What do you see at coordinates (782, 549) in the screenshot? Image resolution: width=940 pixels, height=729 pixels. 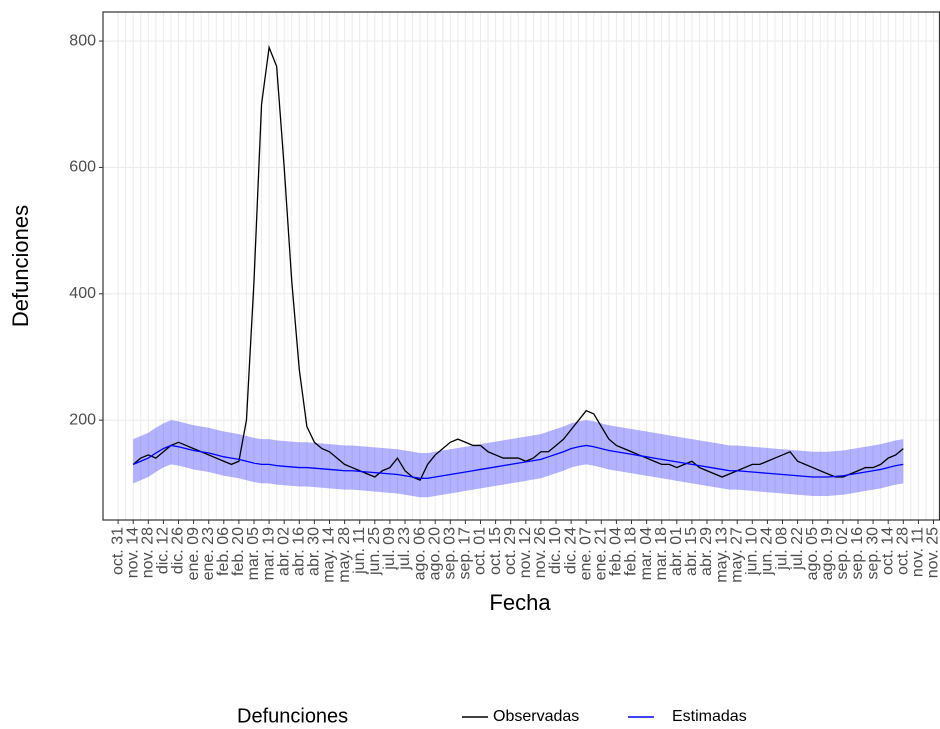 I see `x-tick-label: jul. 08` at bounding box center [782, 549].